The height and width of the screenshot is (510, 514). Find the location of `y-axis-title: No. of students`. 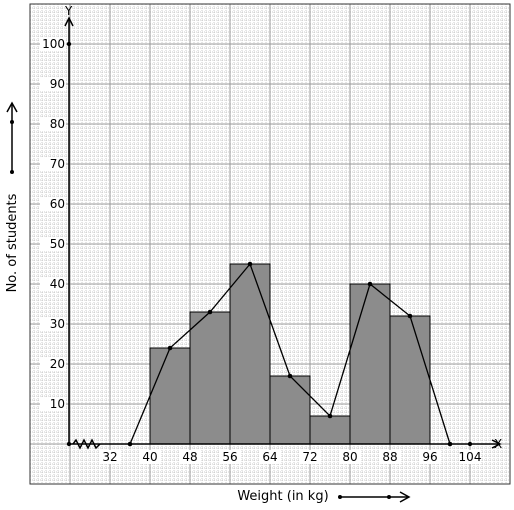

y-axis-title: No. of students is located at coordinates (12, 242).